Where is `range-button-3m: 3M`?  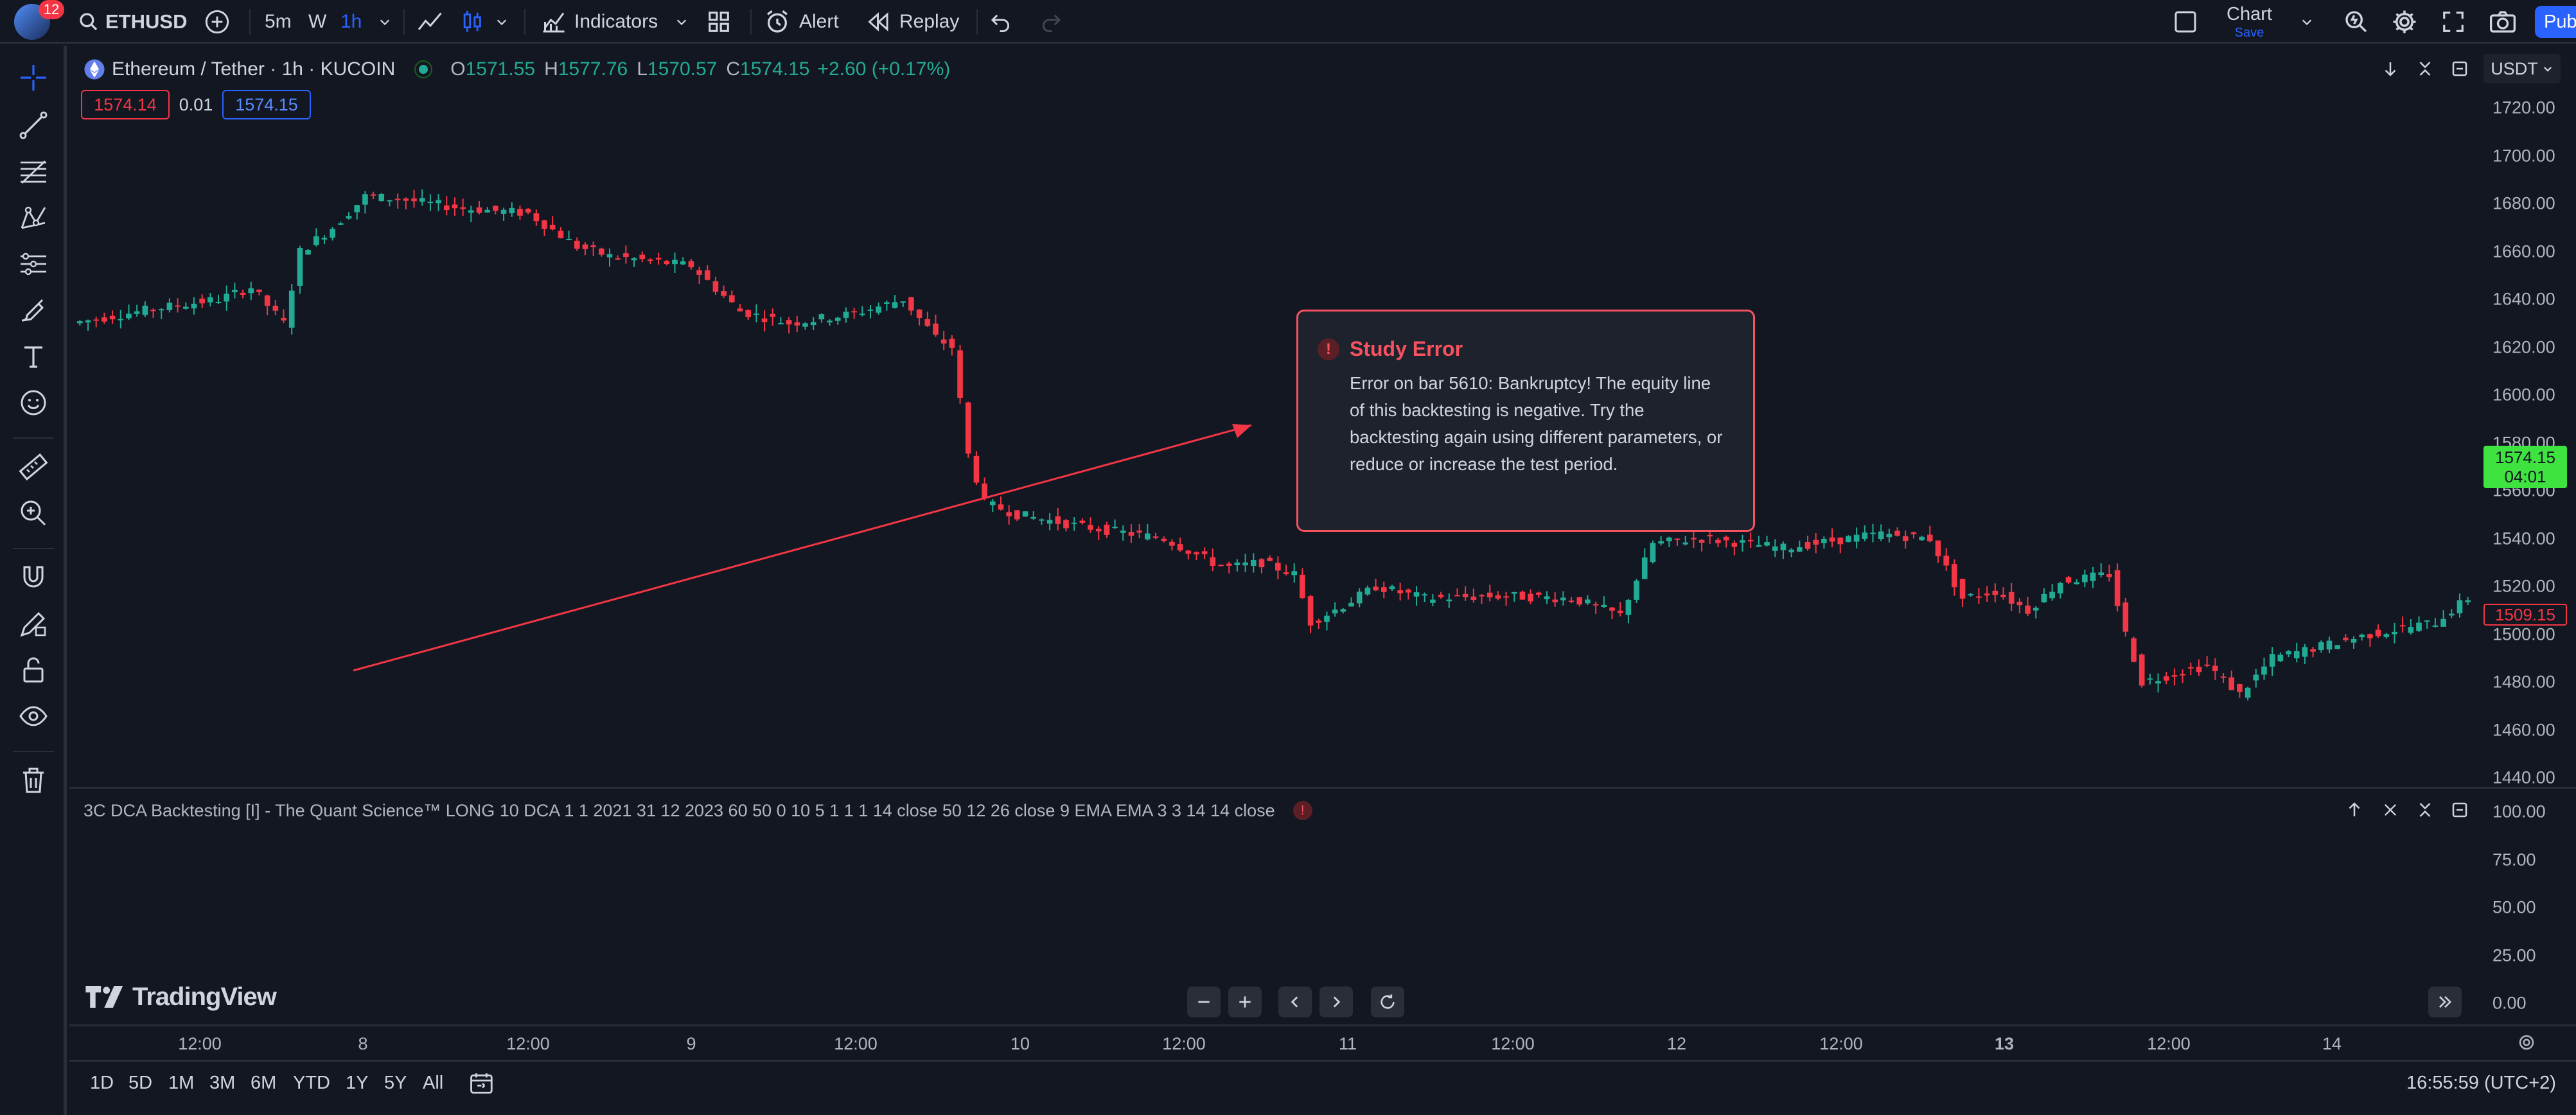
range-button-3m: 3M is located at coordinates (223, 1083).